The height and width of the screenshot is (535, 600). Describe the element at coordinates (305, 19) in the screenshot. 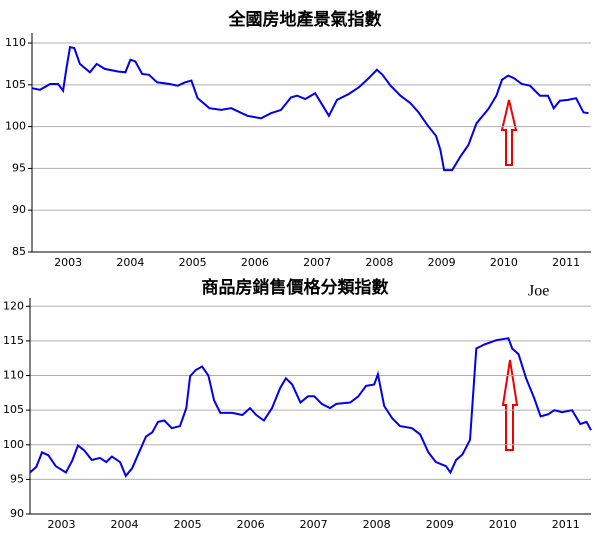

I see `chart-title: 全國房地產景氣指數` at that location.